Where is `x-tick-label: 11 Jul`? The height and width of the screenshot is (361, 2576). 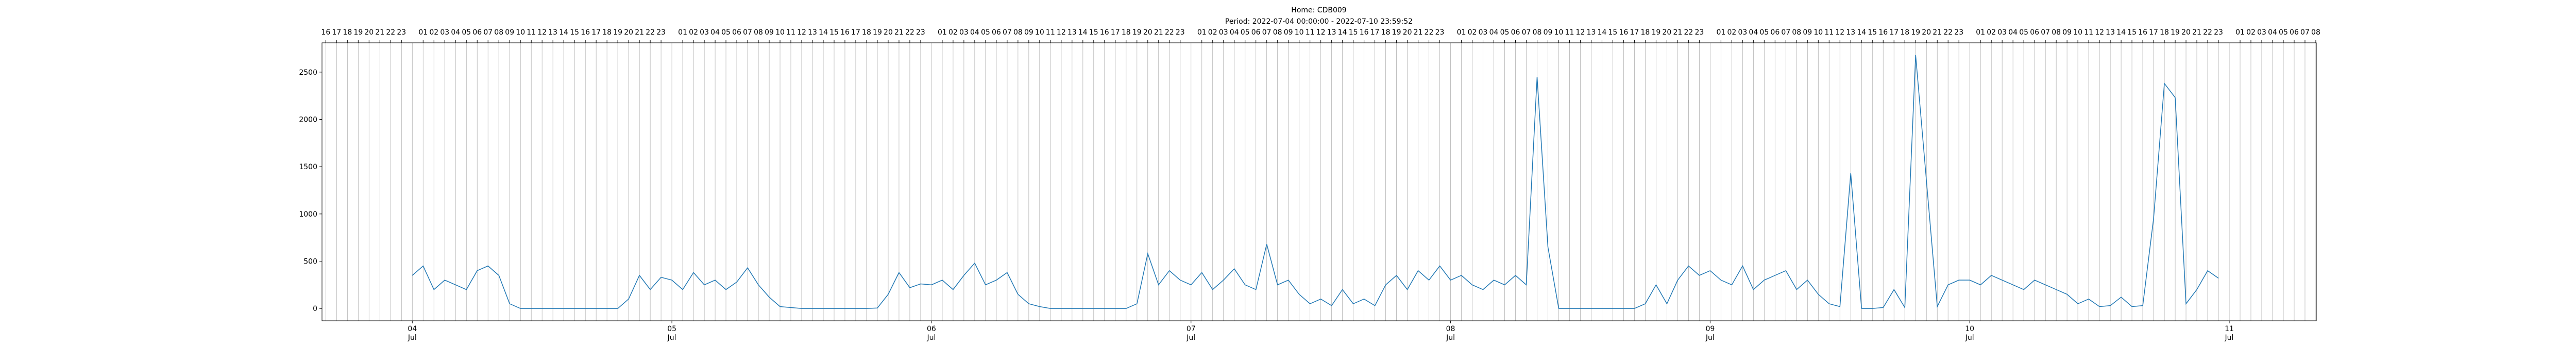 x-tick-label: 11 Jul is located at coordinates (2229, 333).